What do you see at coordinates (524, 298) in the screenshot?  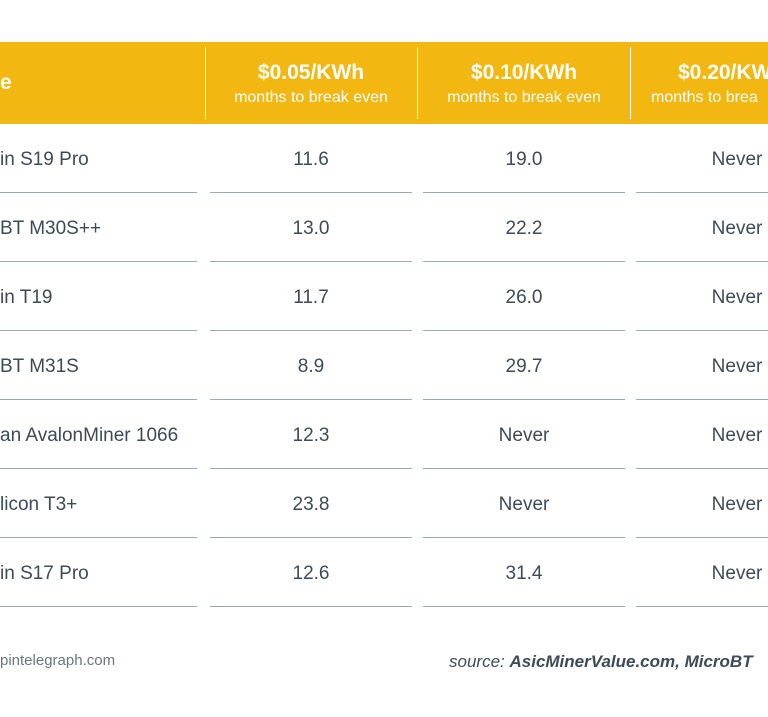 I see `row-value-cell: 26.0` at bounding box center [524, 298].